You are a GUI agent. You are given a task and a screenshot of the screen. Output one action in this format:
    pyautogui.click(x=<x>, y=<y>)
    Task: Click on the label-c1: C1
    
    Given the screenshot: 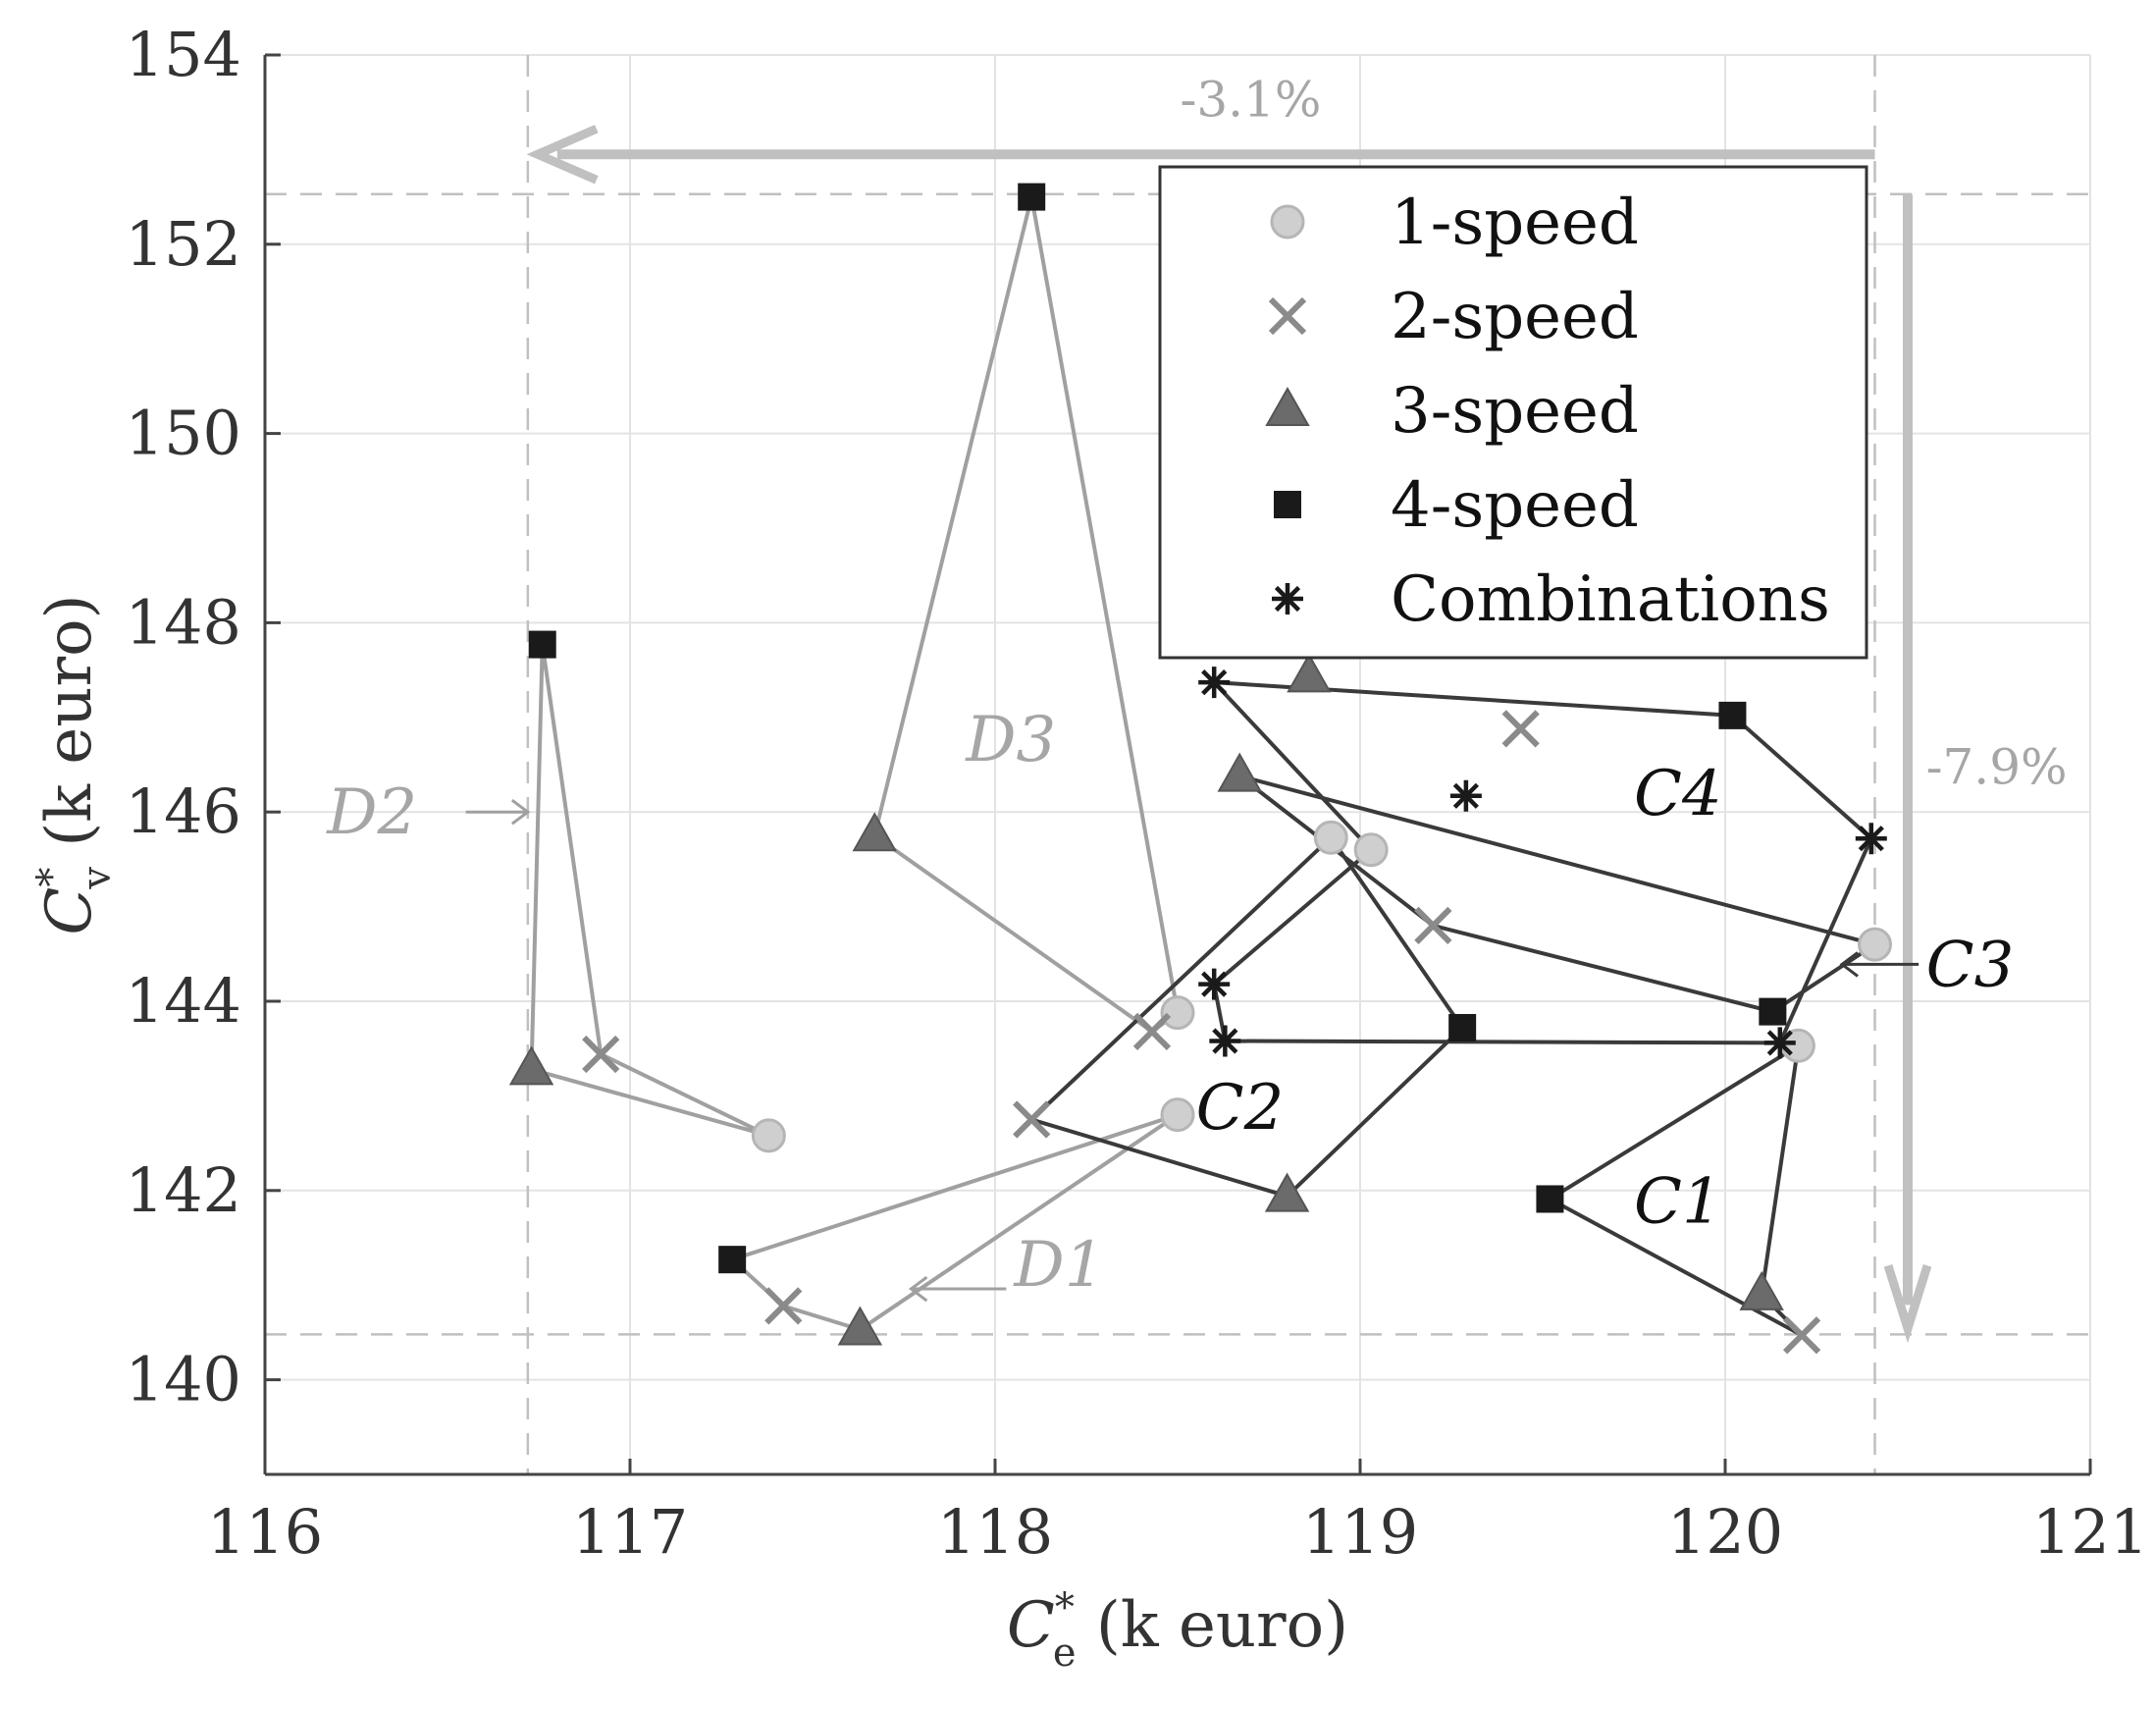 What is the action you would take?
    pyautogui.click(x=1678, y=1201)
    